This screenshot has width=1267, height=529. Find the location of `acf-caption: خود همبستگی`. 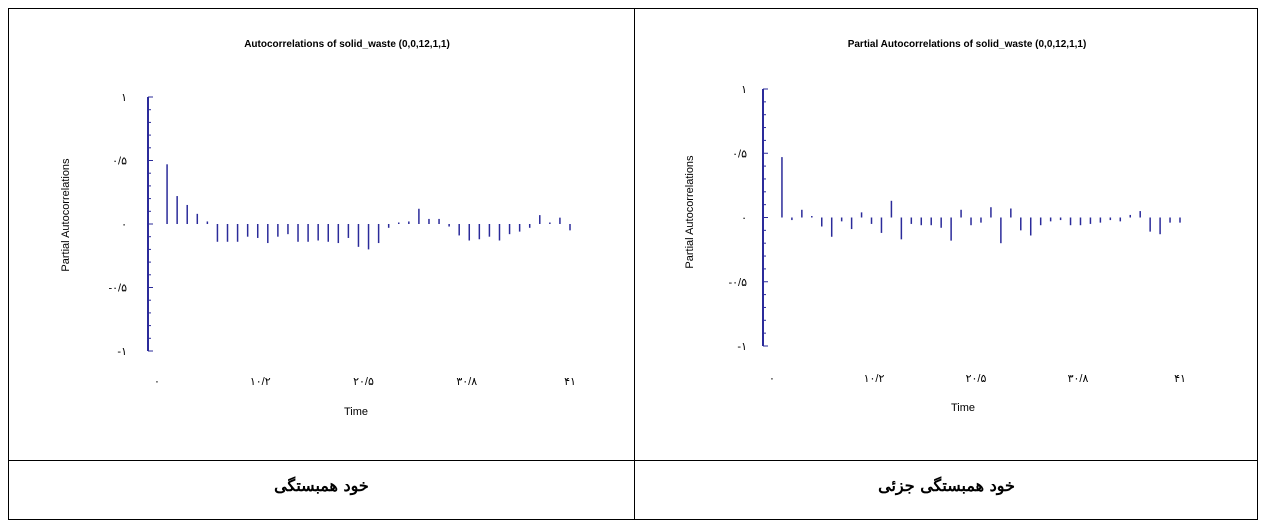

acf-caption: خود همبستگی is located at coordinates (321, 485).